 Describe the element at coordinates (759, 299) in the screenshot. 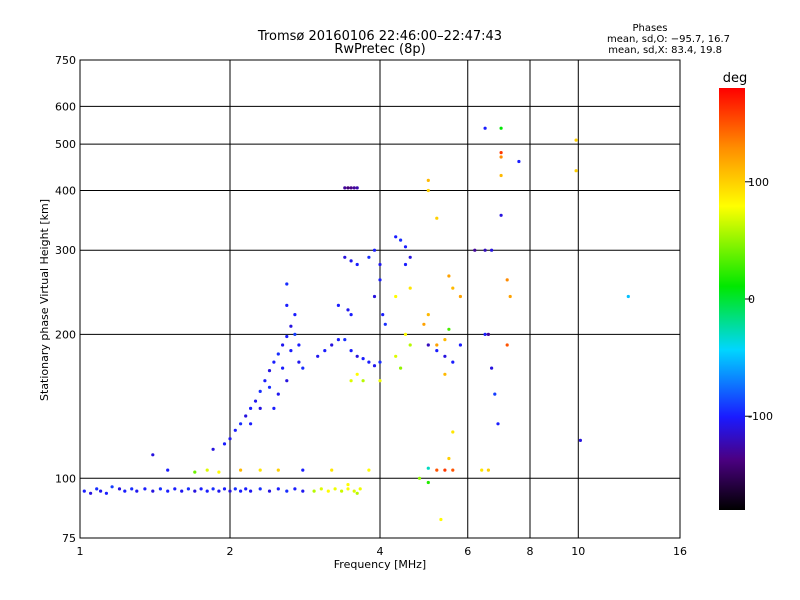

I see `colorbar-ticks: 100 0 -100` at that location.